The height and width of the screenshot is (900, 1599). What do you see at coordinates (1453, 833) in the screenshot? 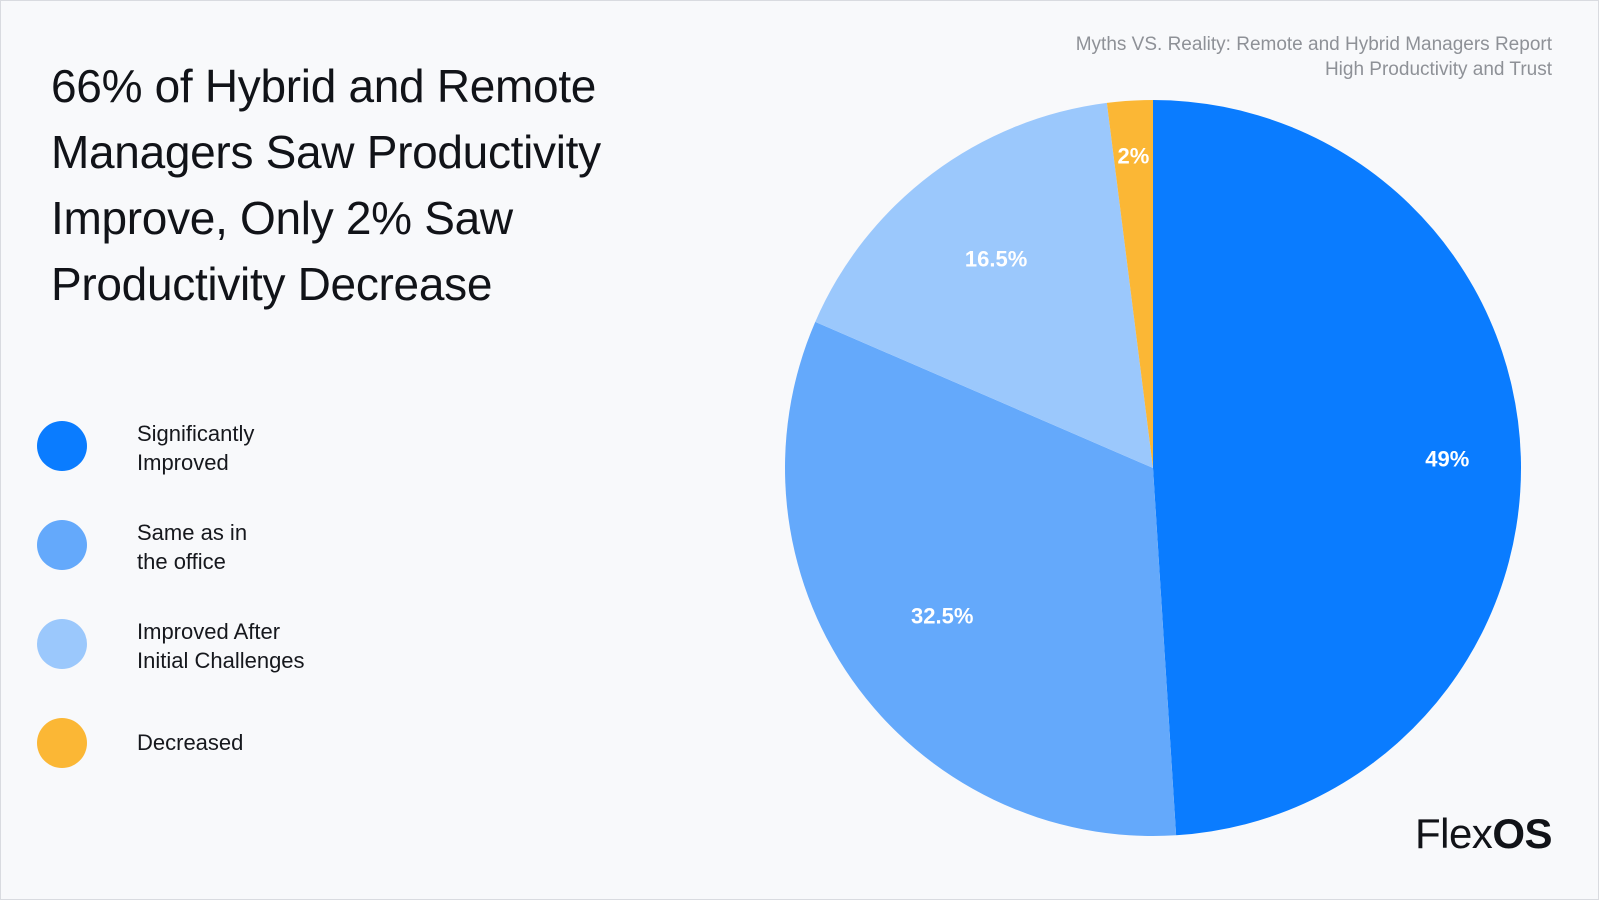
I see `brand-logo-regular: Flex` at bounding box center [1453, 833].